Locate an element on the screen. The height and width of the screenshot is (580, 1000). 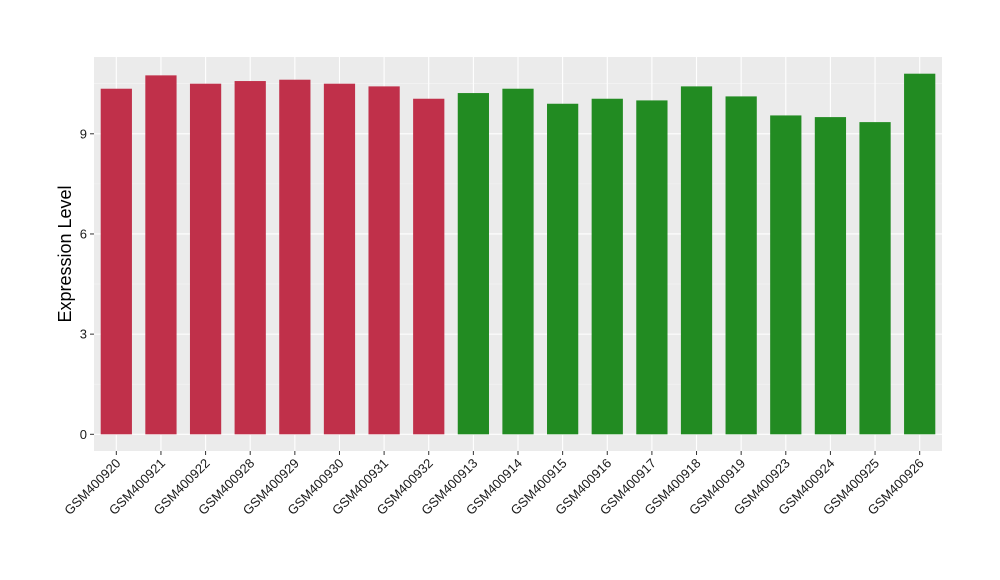
bar-GSM400916 is located at coordinates (607, 266).